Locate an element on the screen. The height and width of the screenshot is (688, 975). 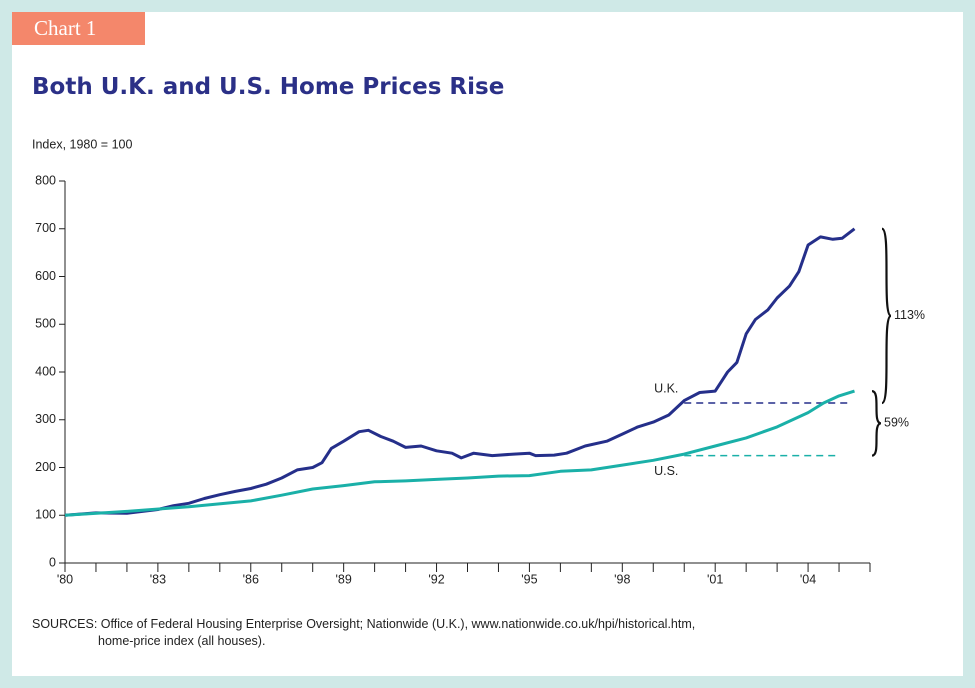
x-tick-label: '83 is located at coordinates (158, 579).